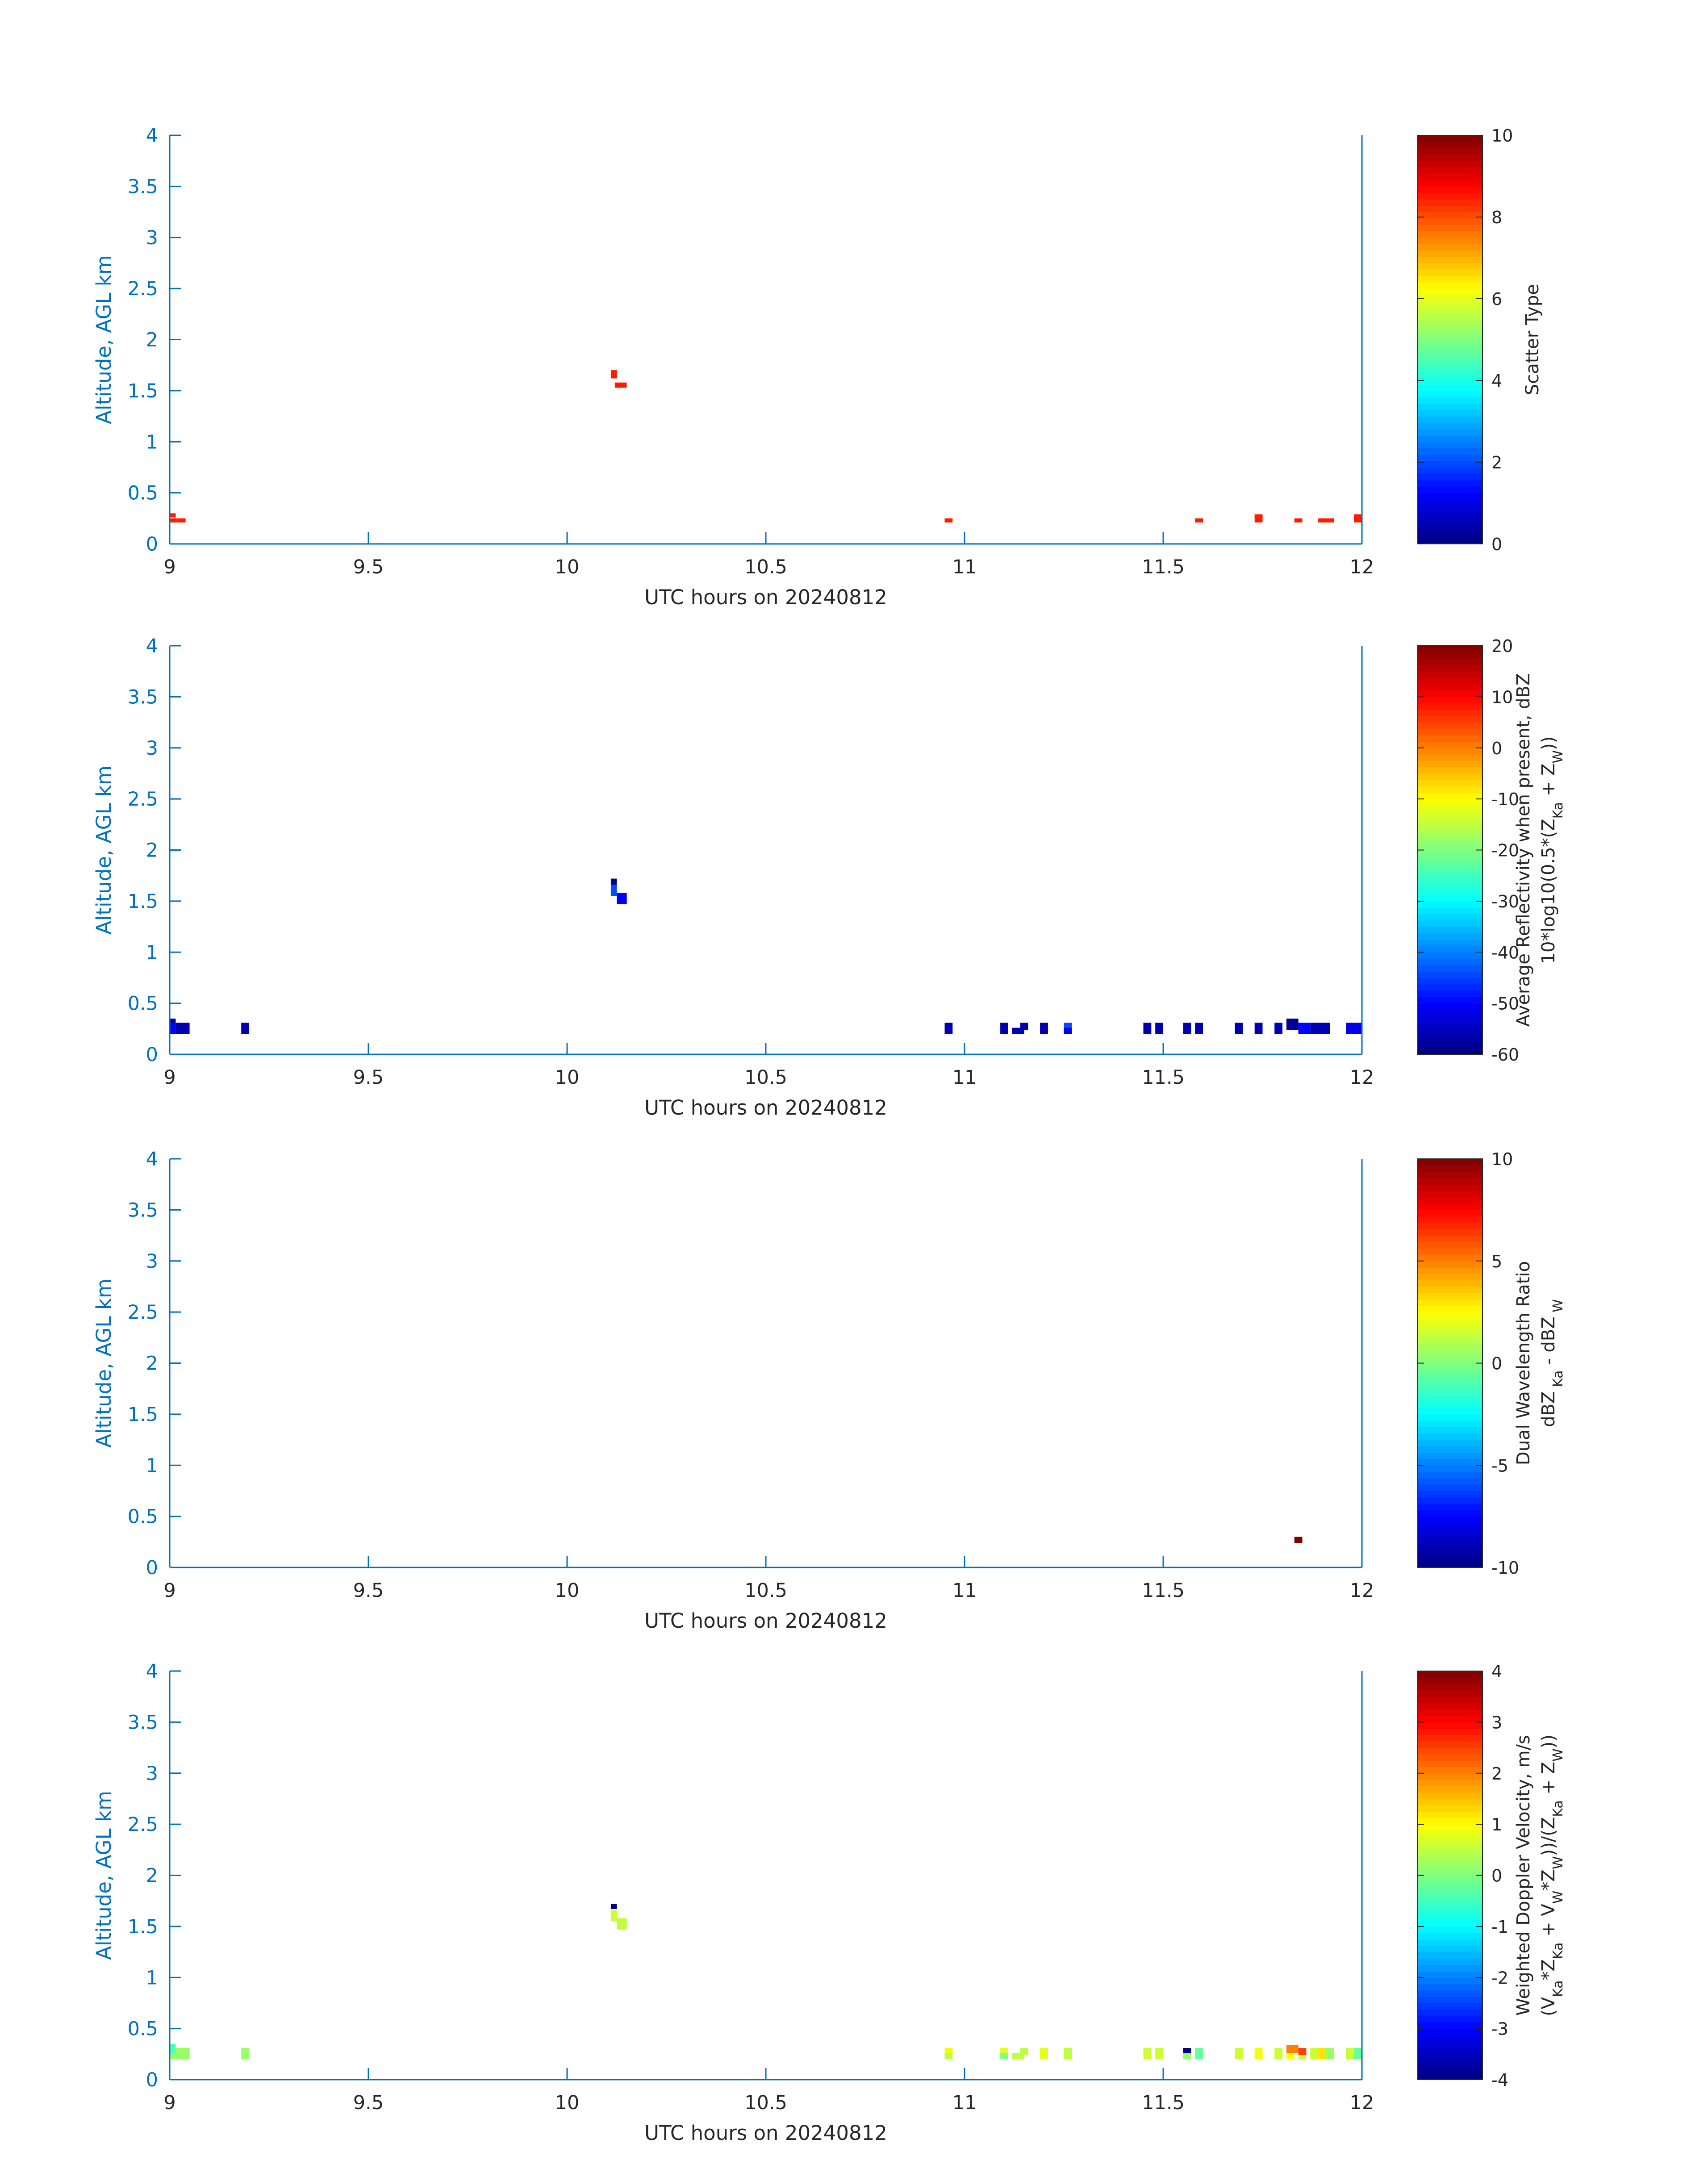  Describe the element at coordinates (169, 567) in the screenshot. I see `x-tick-label: 9` at that location.